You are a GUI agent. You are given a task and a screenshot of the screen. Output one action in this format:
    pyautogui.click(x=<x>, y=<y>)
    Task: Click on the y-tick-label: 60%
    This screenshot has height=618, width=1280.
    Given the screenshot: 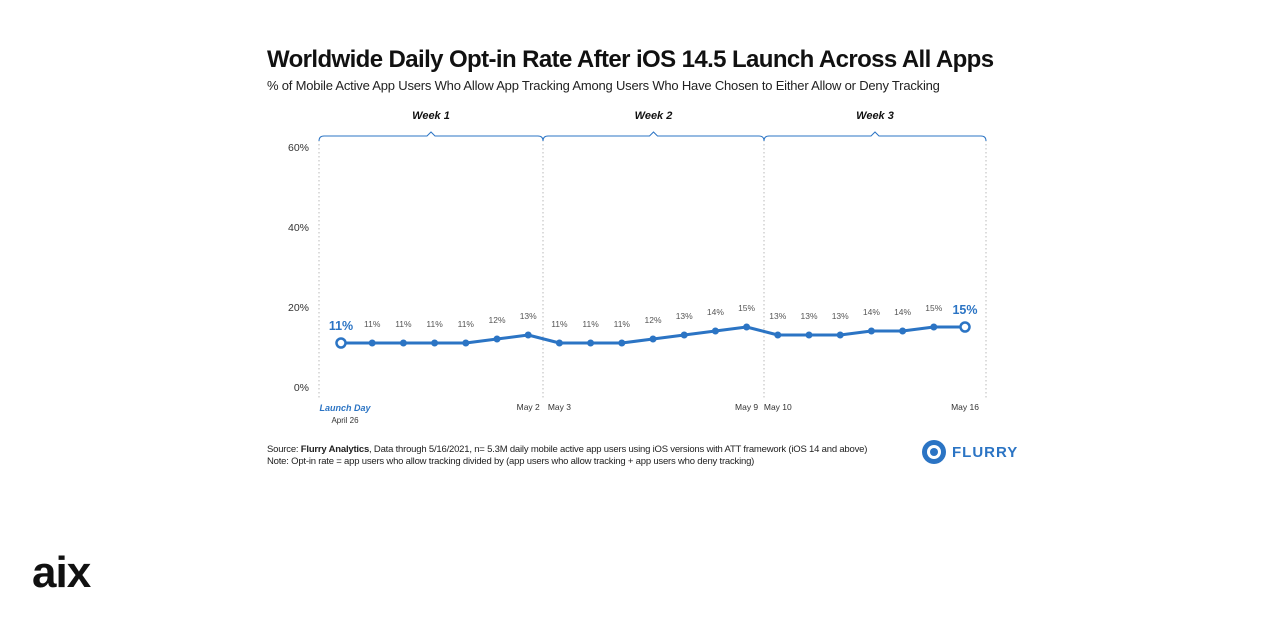 What is the action you would take?
    pyautogui.click(x=298, y=148)
    